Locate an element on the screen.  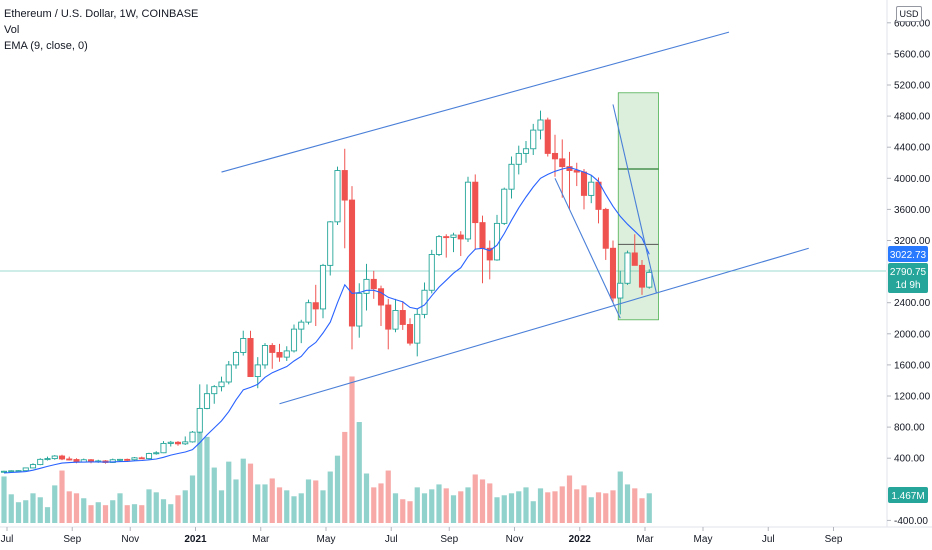
price-tick-label: 2400.00 is located at coordinates (912, 303).